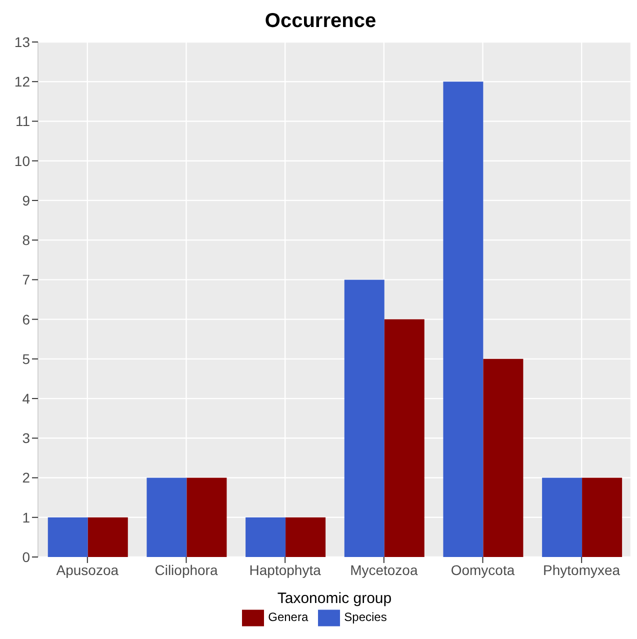  What do you see at coordinates (365, 617) in the screenshot?
I see `legend-label: Species` at bounding box center [365, 617].